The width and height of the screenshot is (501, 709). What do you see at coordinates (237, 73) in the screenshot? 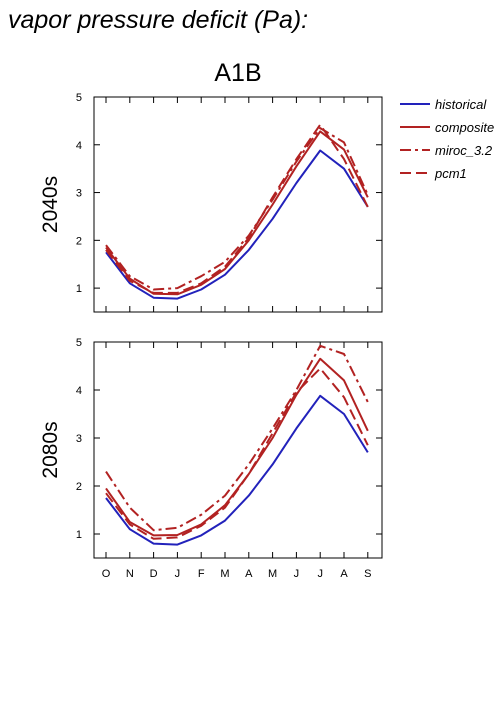
I see `scenario-title: A1B` at bounding box center [237, 73].